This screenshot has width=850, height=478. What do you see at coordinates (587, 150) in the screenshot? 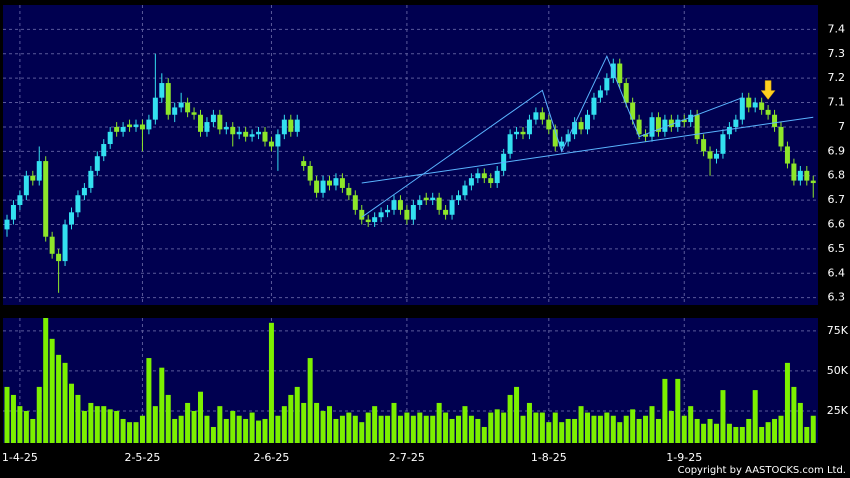
I see `trendline` at bounding box center [587, 150].